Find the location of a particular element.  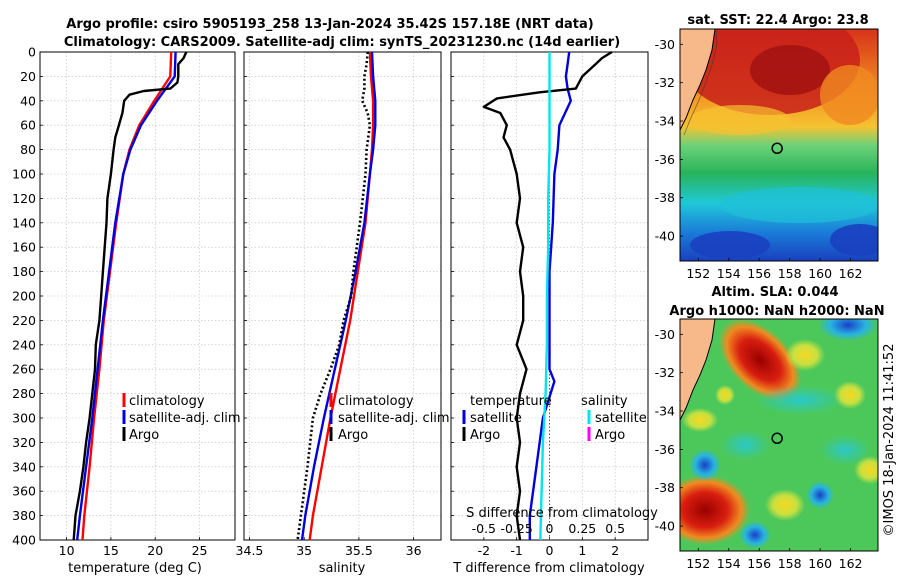

depth-tick-label: 280 is located at coordinates (24, 393).